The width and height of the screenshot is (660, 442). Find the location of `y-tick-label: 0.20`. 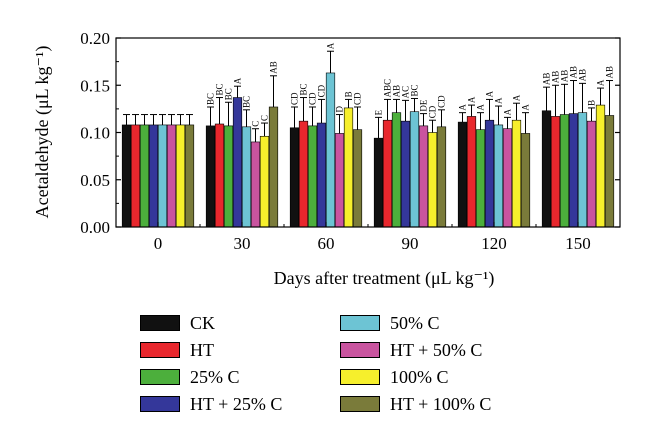

y-tick-label: 0.20 is located at coordinates (95, 38).